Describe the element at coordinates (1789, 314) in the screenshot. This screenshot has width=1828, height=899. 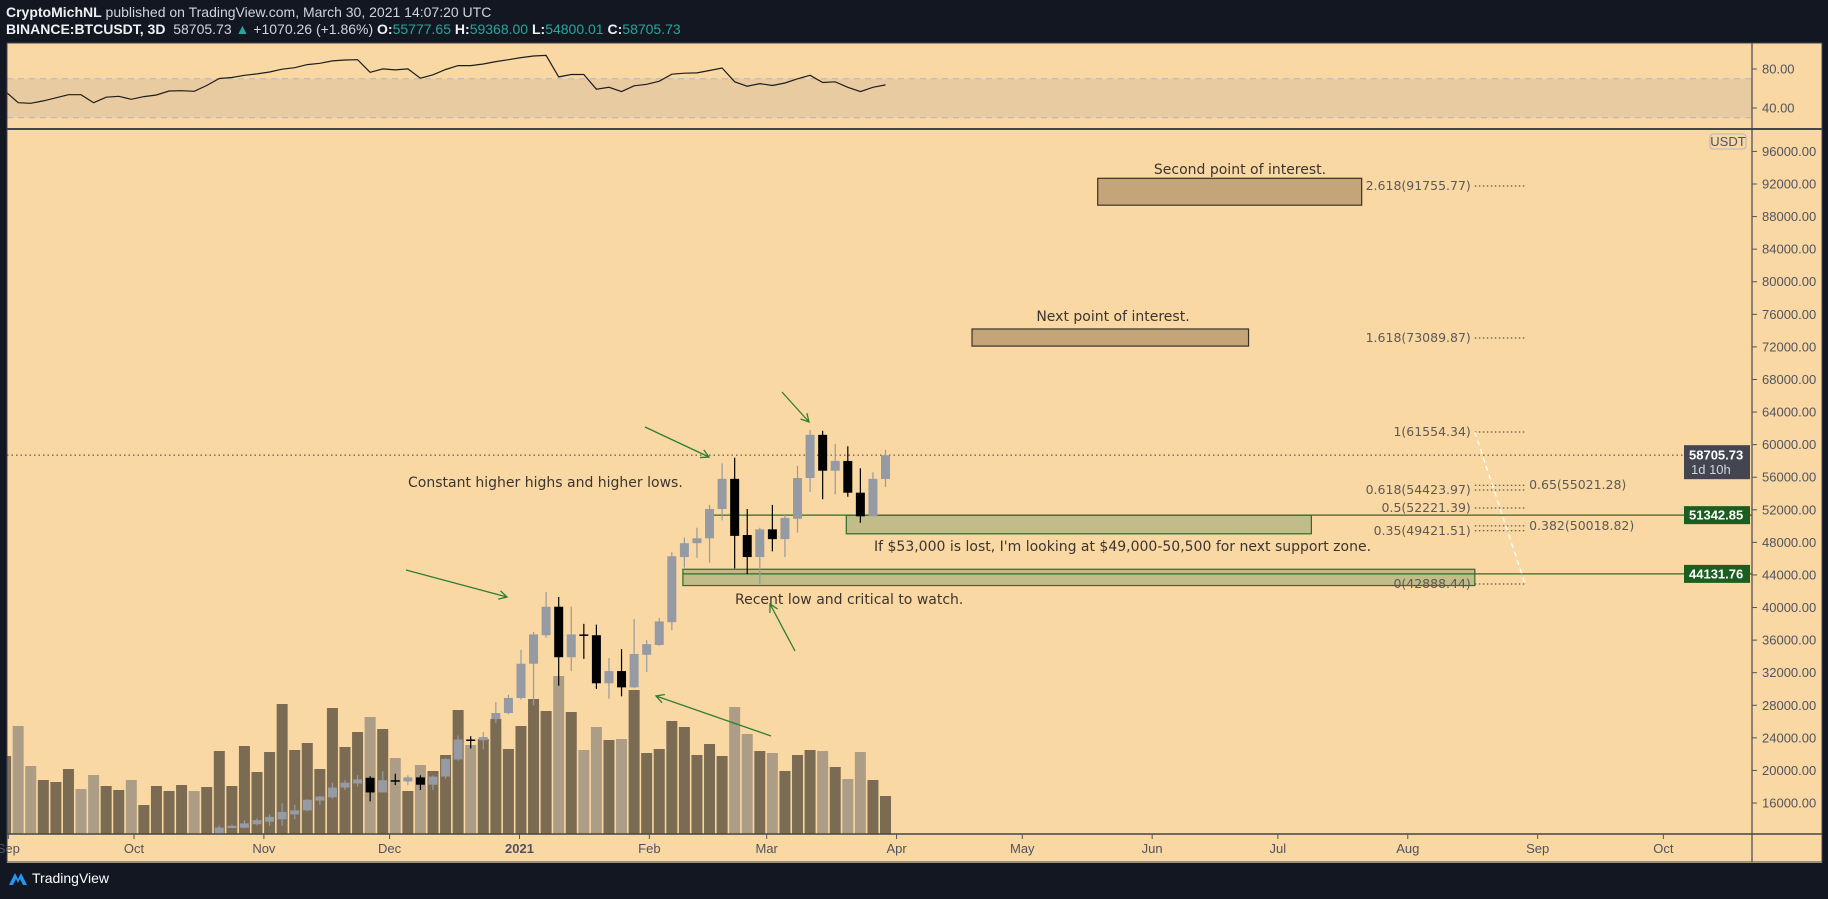
I see `price-tick-label: 76000.00` at that location.